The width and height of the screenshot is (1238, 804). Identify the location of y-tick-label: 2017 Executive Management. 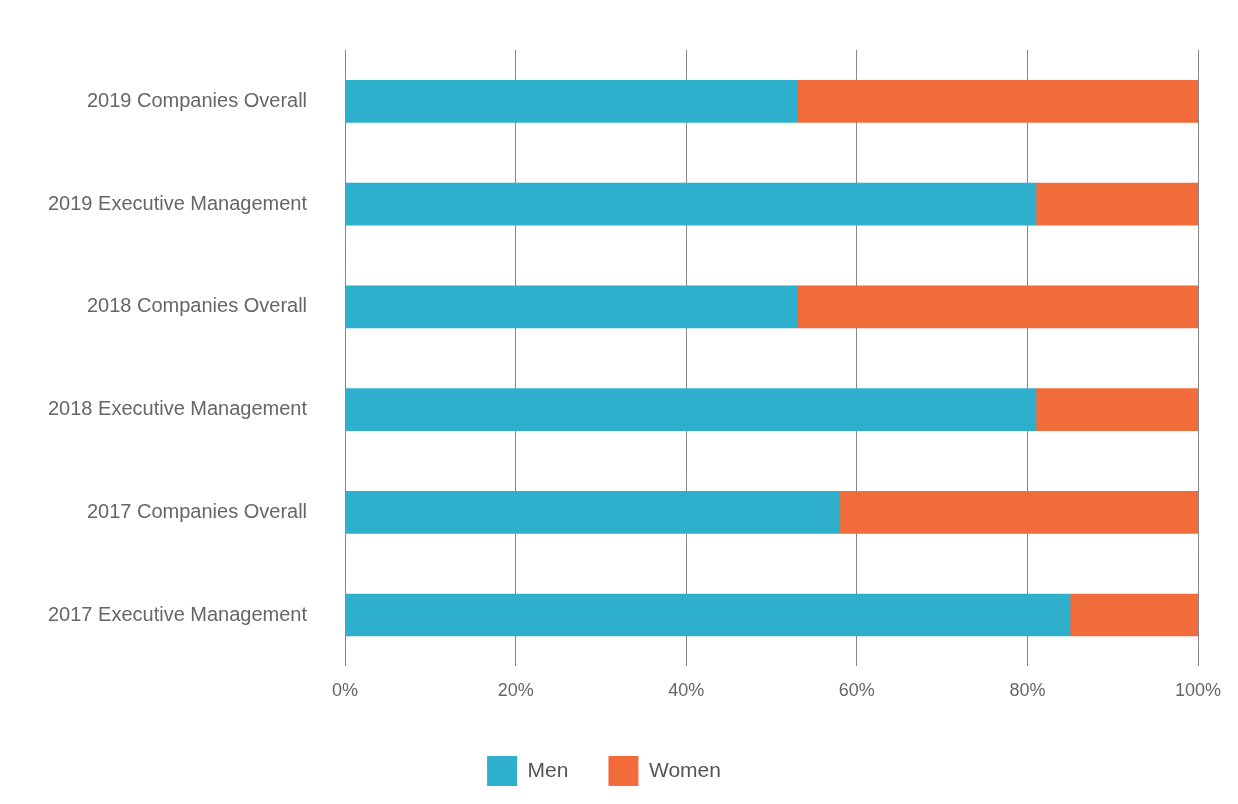
(177, 613).